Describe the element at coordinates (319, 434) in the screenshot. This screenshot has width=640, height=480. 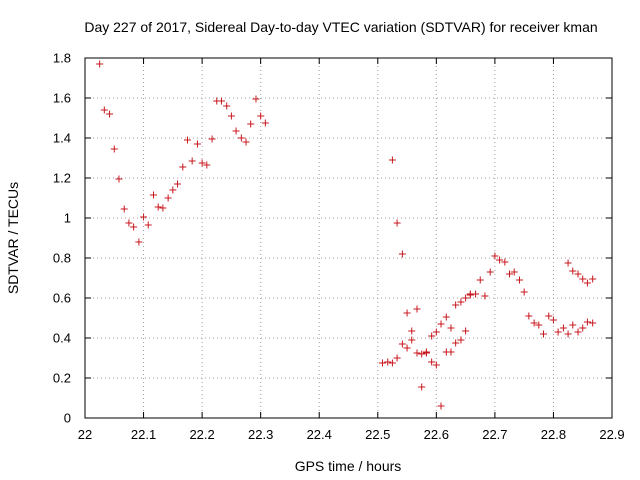
I see `x-tick-label: 22.4` at that location.